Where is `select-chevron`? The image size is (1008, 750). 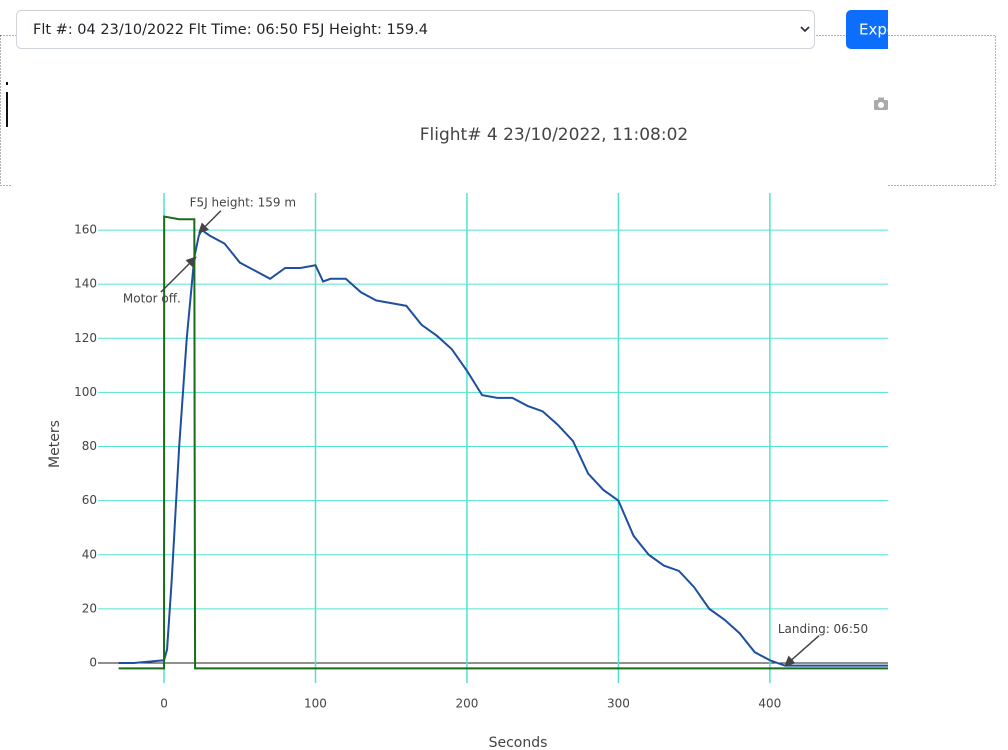
select-chevron is located at coordinates (805, 29).